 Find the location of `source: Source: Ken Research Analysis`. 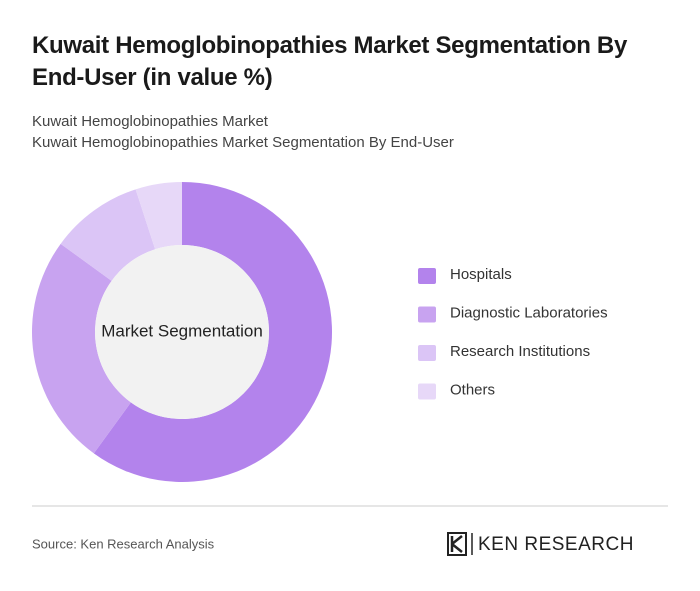

source: Source: Ken Research Analysis is located at coordinates (123, 543).